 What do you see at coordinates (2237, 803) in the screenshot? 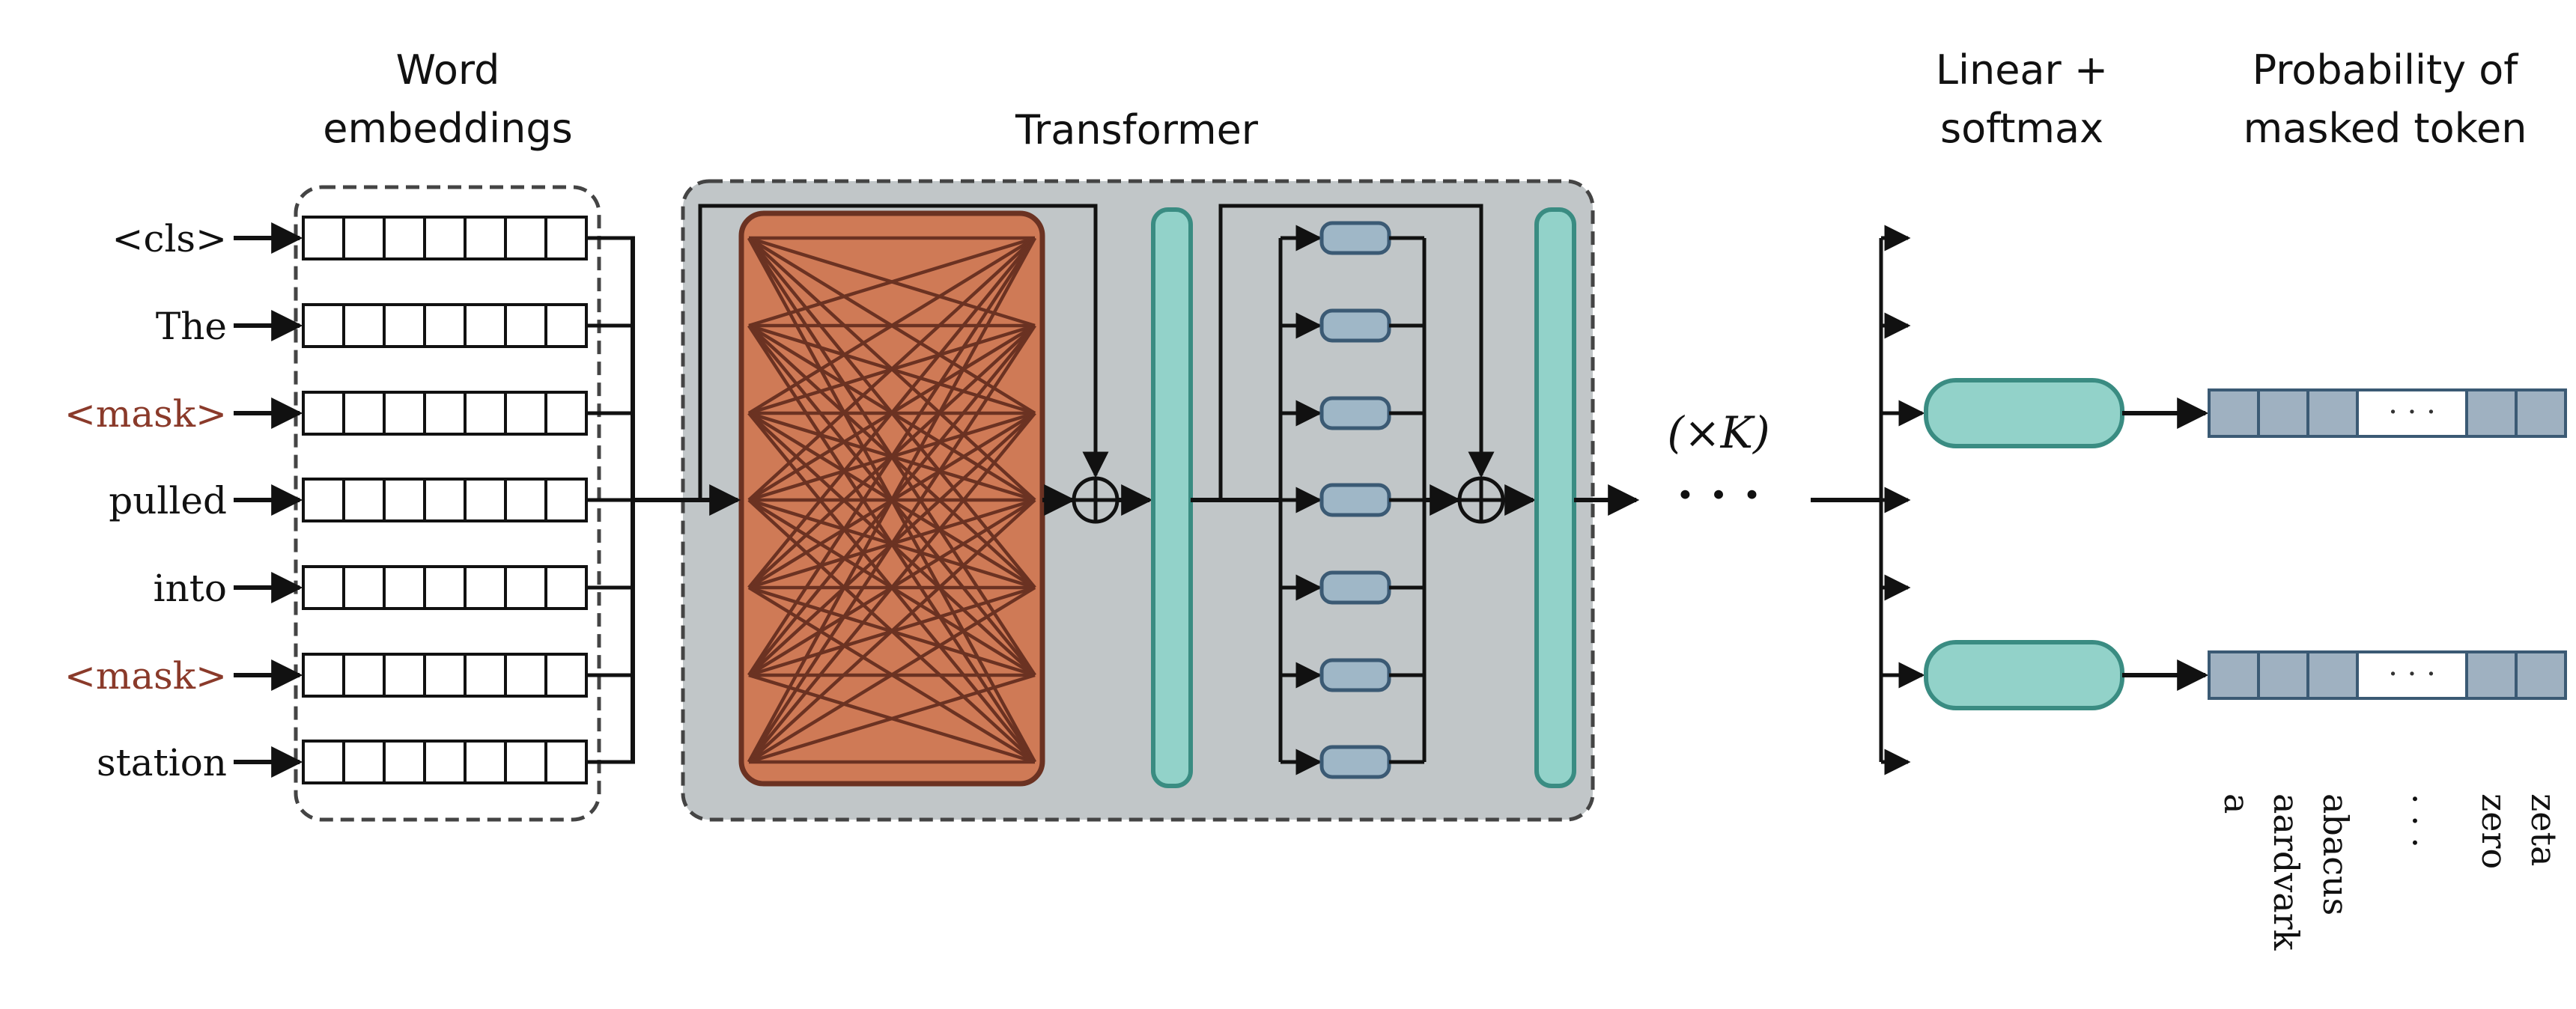
I see `vocabulary-label: a` at bounding box center [2237, 803].